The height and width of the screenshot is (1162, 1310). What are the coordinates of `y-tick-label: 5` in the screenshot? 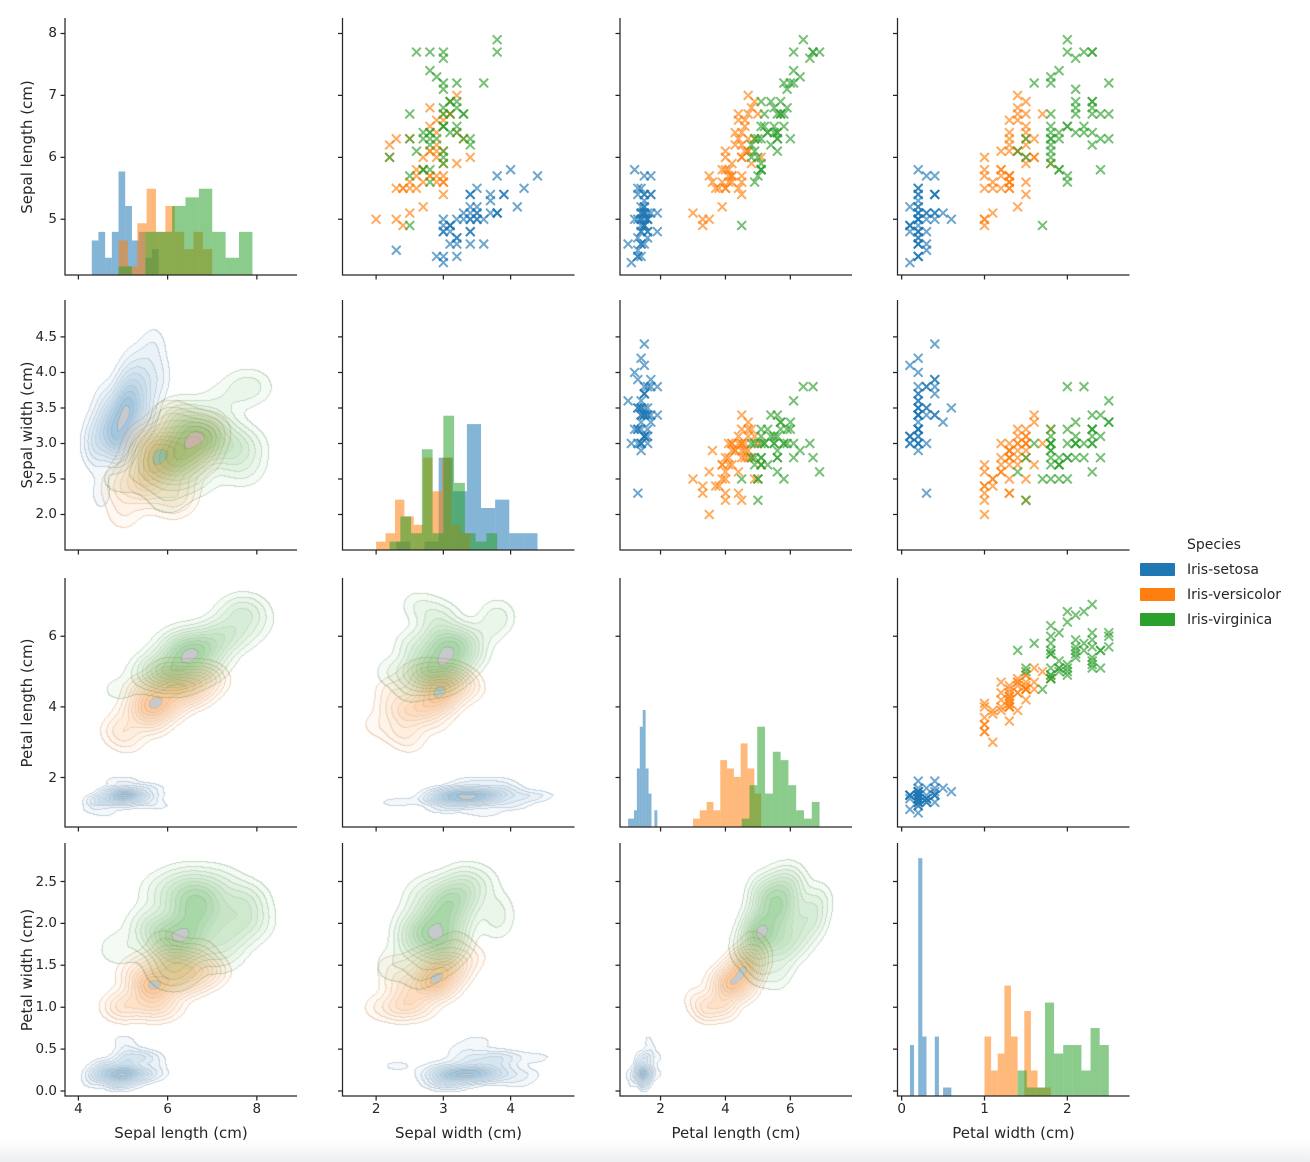 It's located at (52, 219).